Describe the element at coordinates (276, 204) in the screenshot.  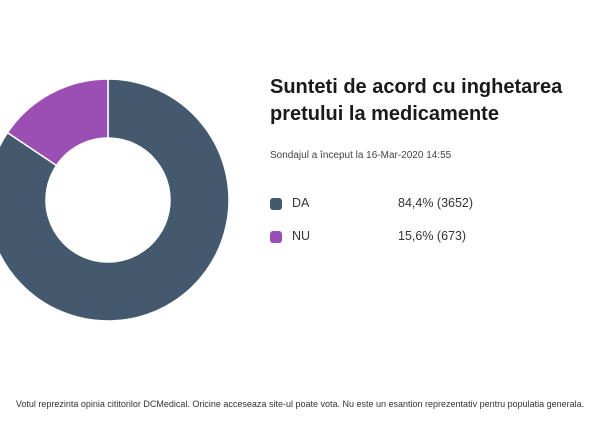
I see `legend-swatch-da` at that location.